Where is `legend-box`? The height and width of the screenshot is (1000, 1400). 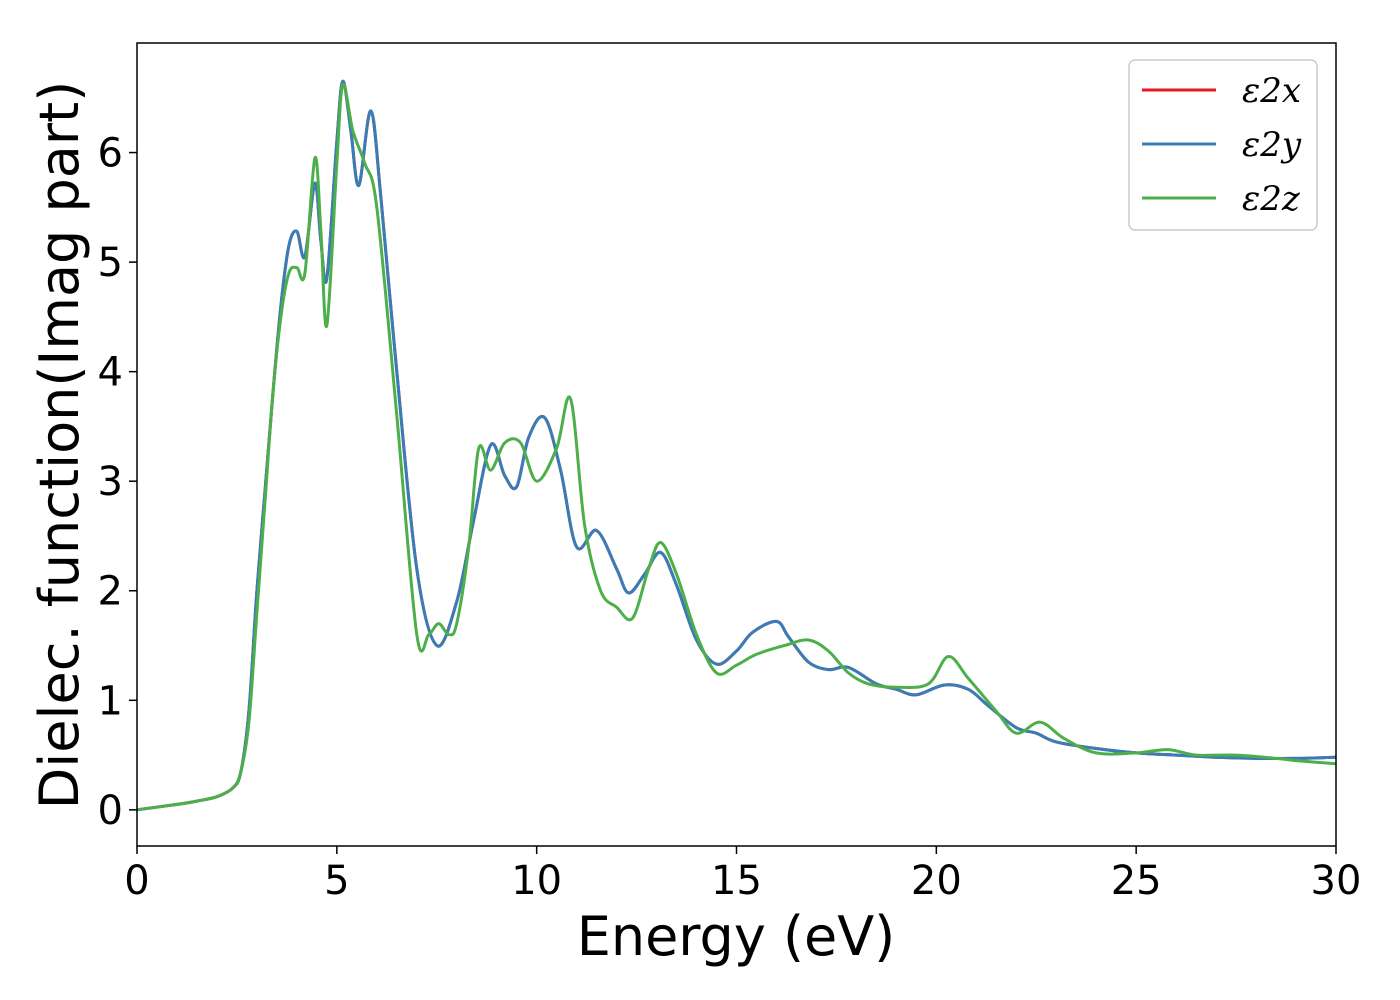 legend-box is located at coordinates (1223, 145).